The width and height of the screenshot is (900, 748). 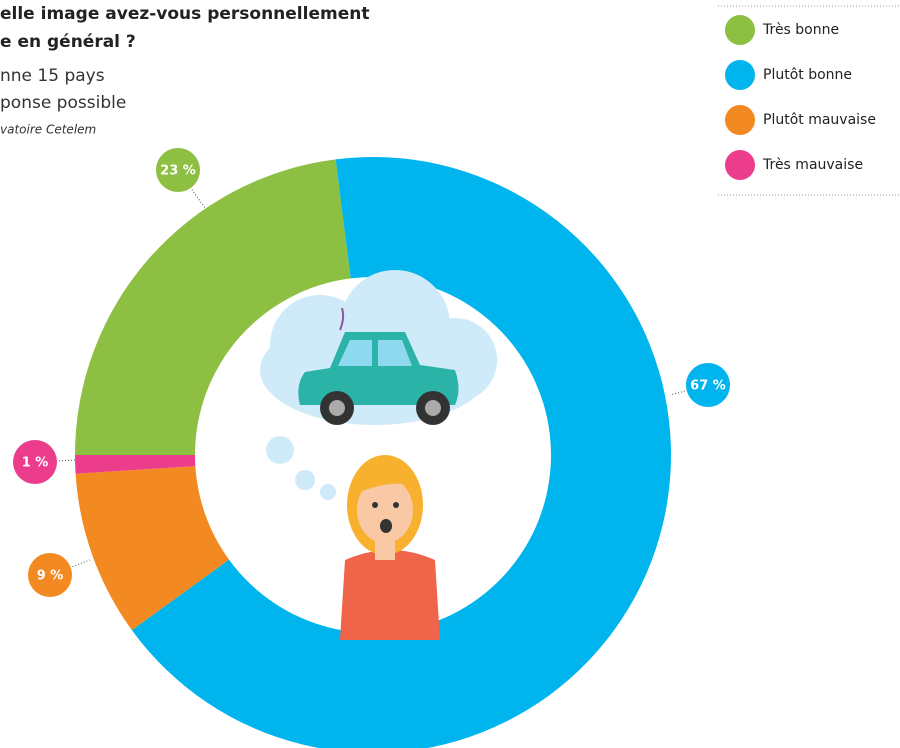 What do you see at coordinates (819, 120) in the screenshot?
I see `legend-label: Plutôt mauvaise` at bounding box center [819, 120].